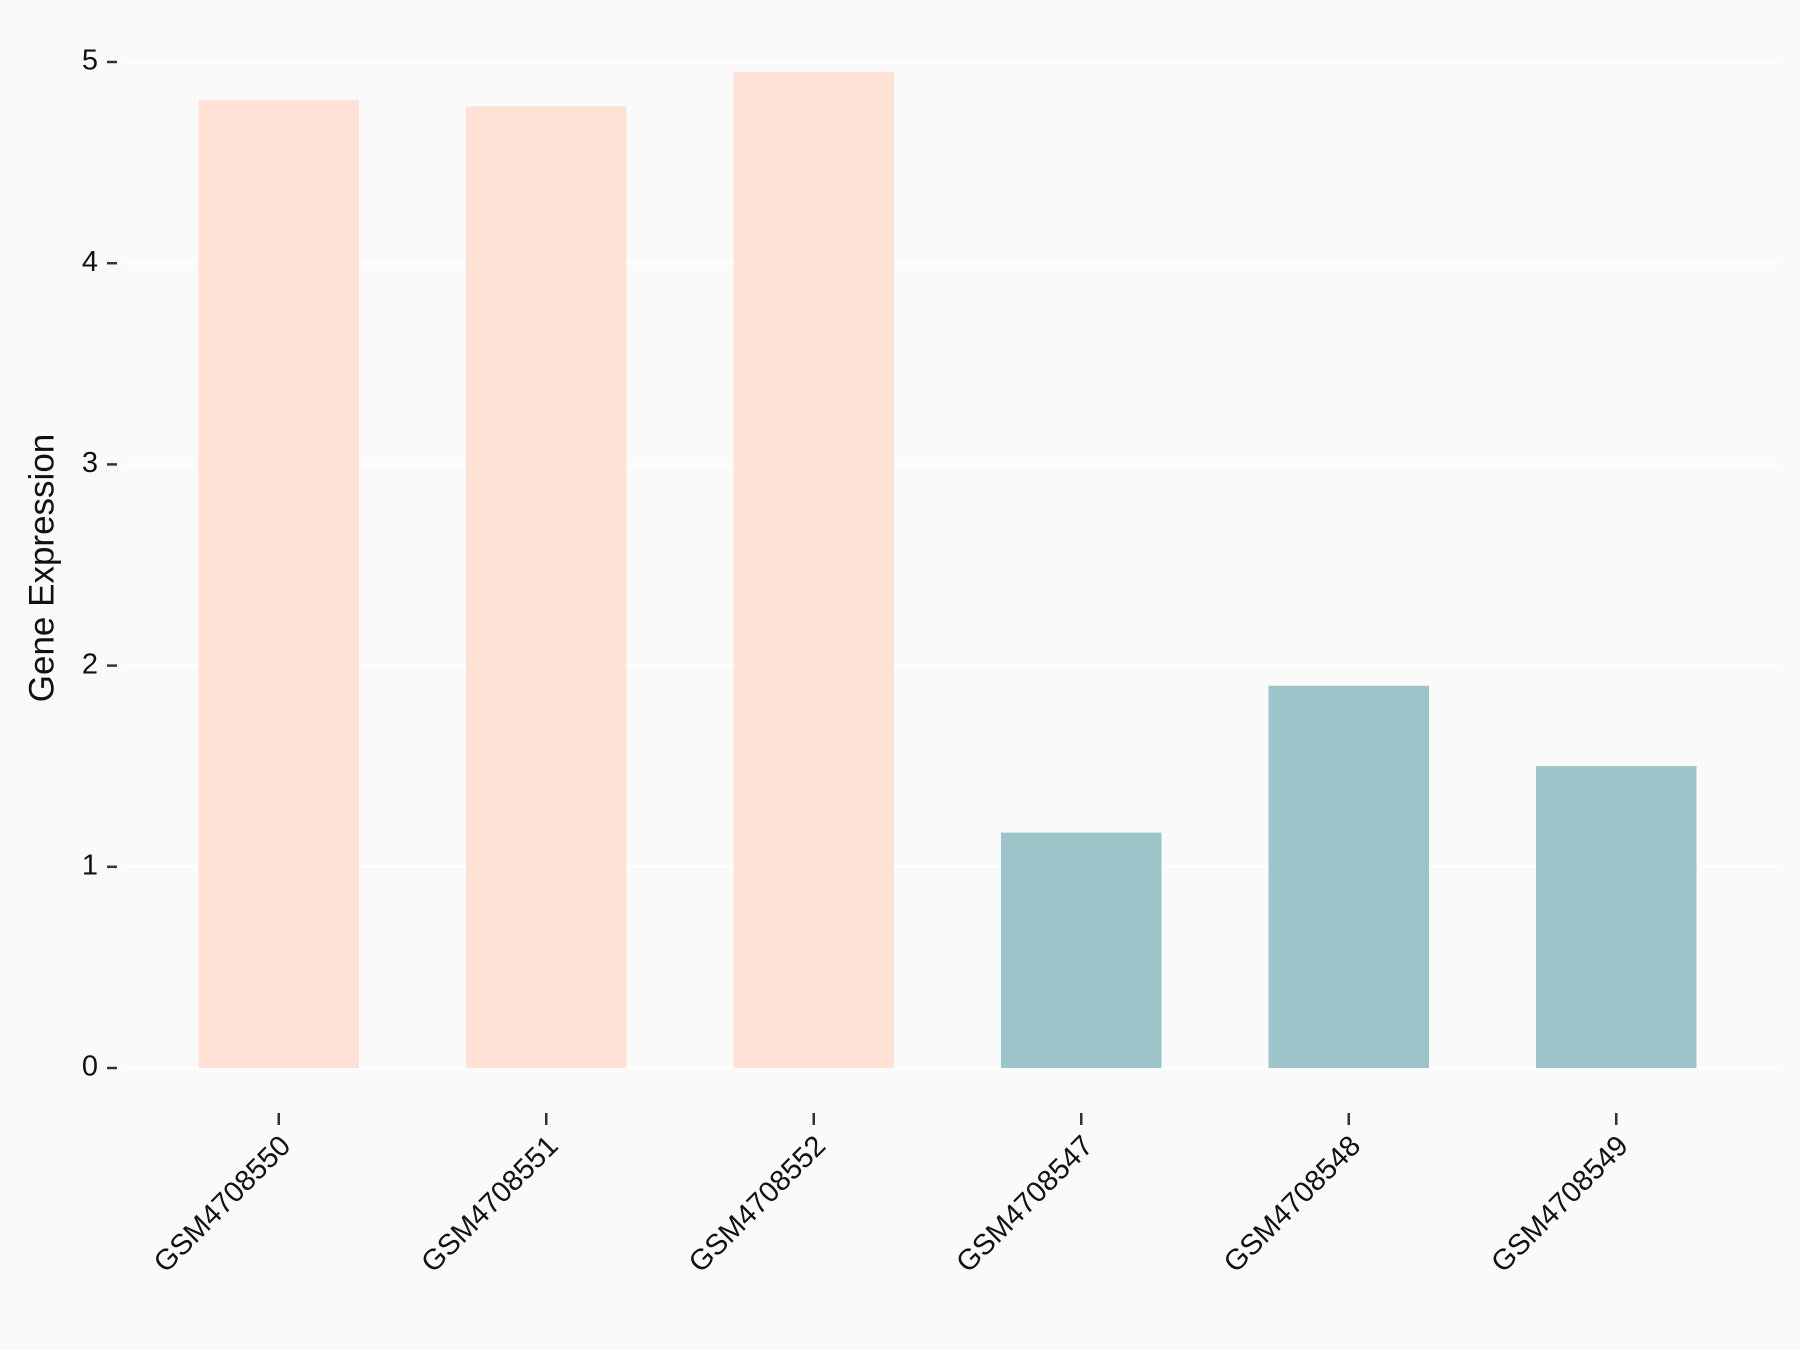 The height and width of the screenshot is (1350, 1800). Describe the element at coordinates (90, 61) in the screenshot. I see `y-tick-label: 5` at that location.